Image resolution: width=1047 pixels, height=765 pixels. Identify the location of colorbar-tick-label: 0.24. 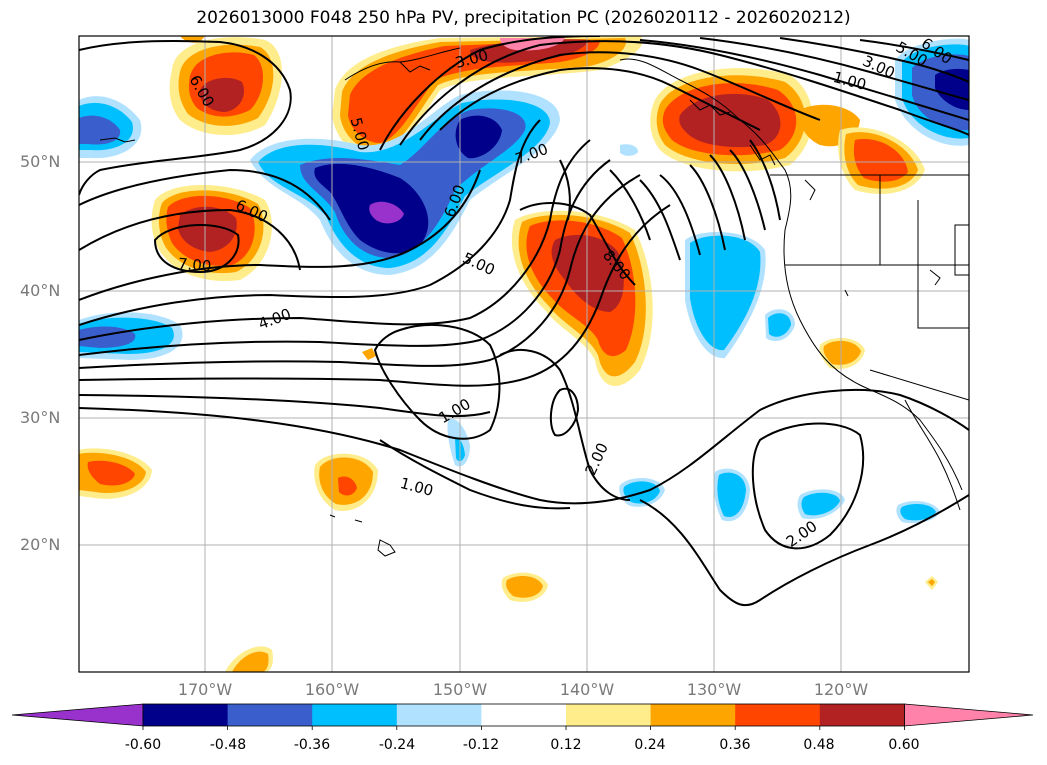
(650, 745).